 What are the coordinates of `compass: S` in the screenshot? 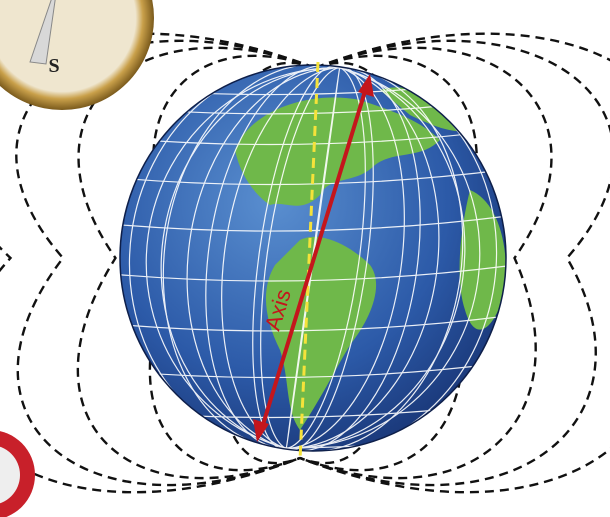 It's located at (77, 55).